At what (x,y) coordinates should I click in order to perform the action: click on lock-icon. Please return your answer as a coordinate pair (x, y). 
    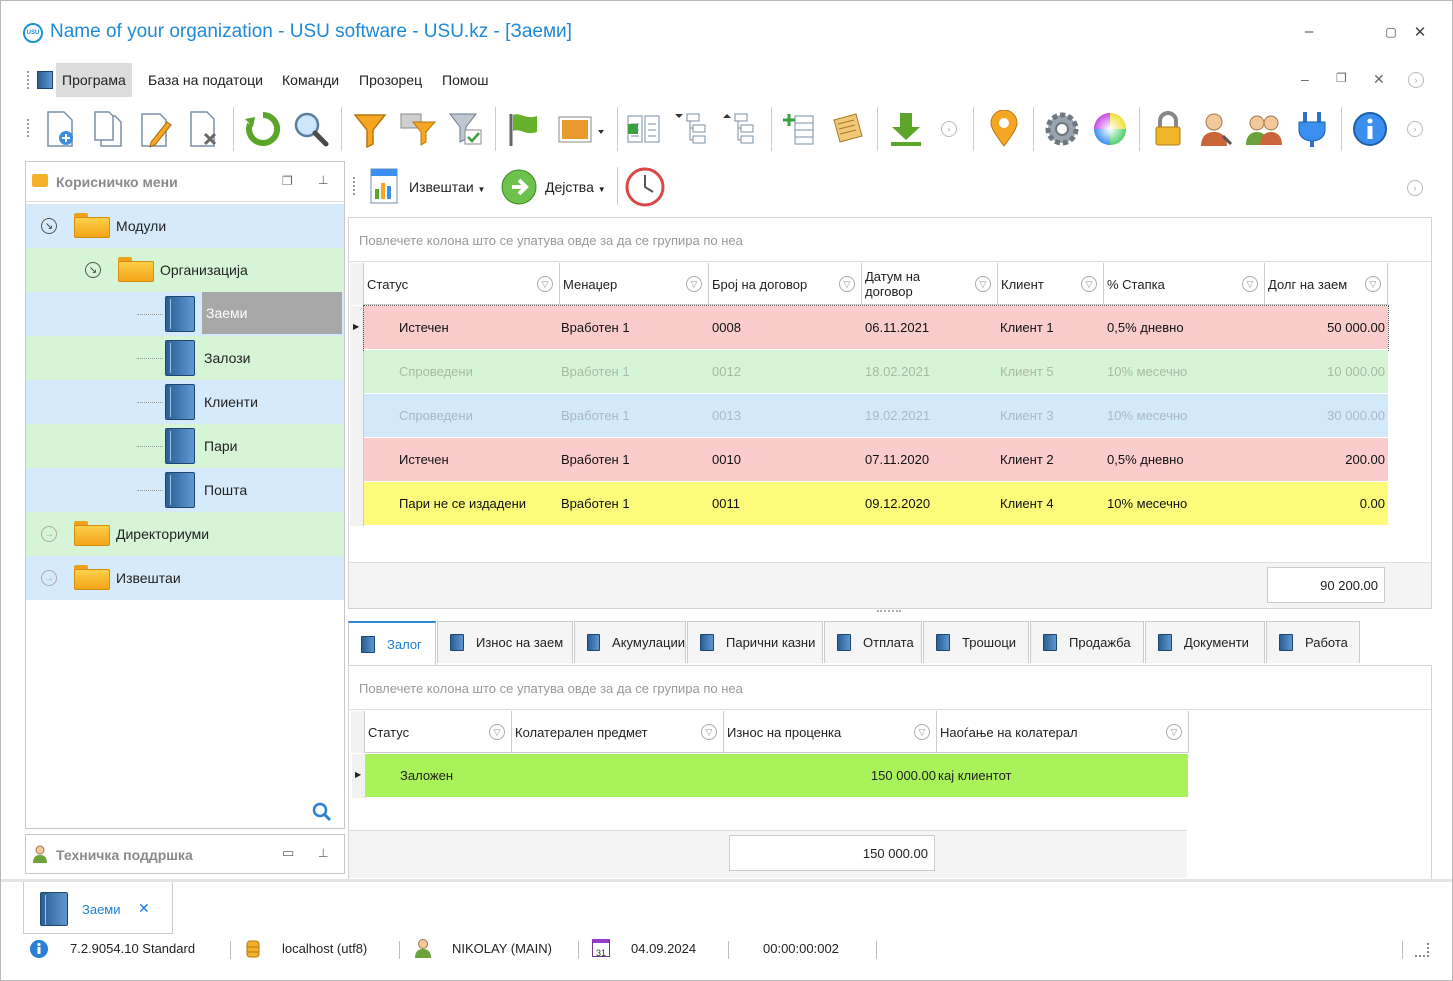
    Looking at the image, I should click on (1168, 129).